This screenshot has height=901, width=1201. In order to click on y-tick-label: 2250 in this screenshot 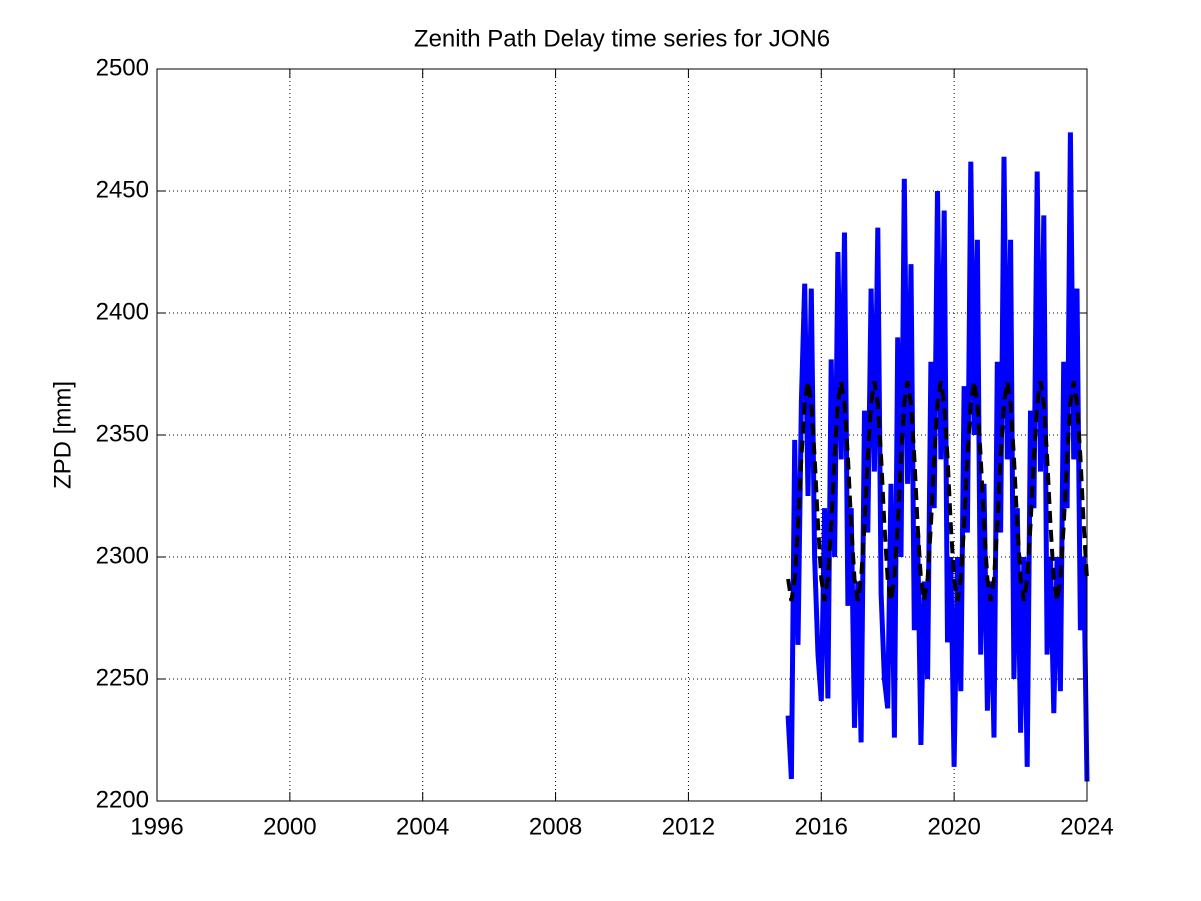, I will do `click(122, 677)`.